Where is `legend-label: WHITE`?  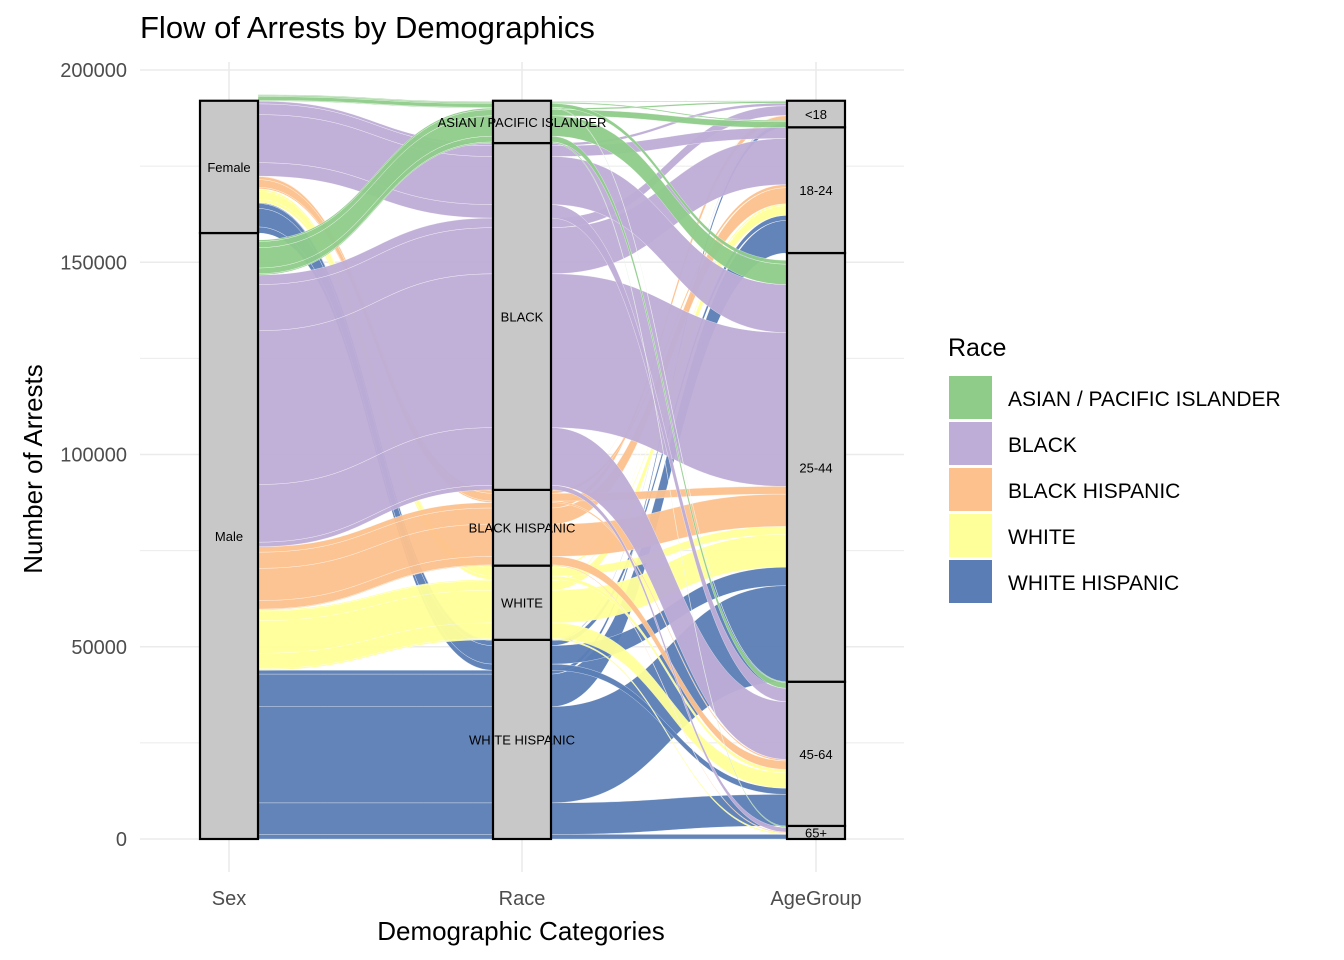
legend-label: WHITE is located at coordinates (1042, 537).